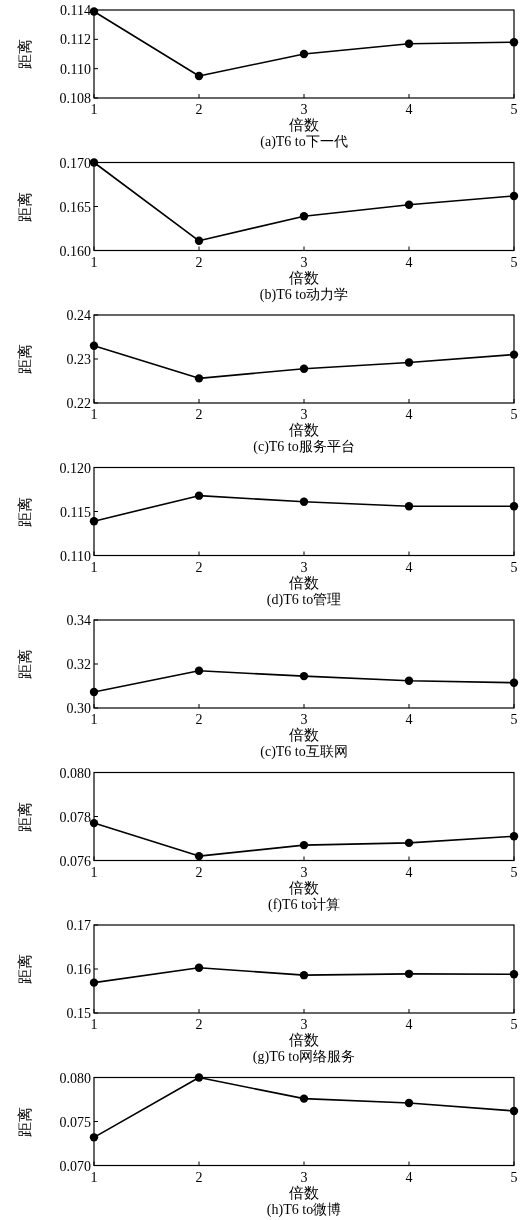  What do you see at coordinates (78, 969) in the screenshot?
I see `y-tick-label: 0.16` at bounding box center [78, 969].